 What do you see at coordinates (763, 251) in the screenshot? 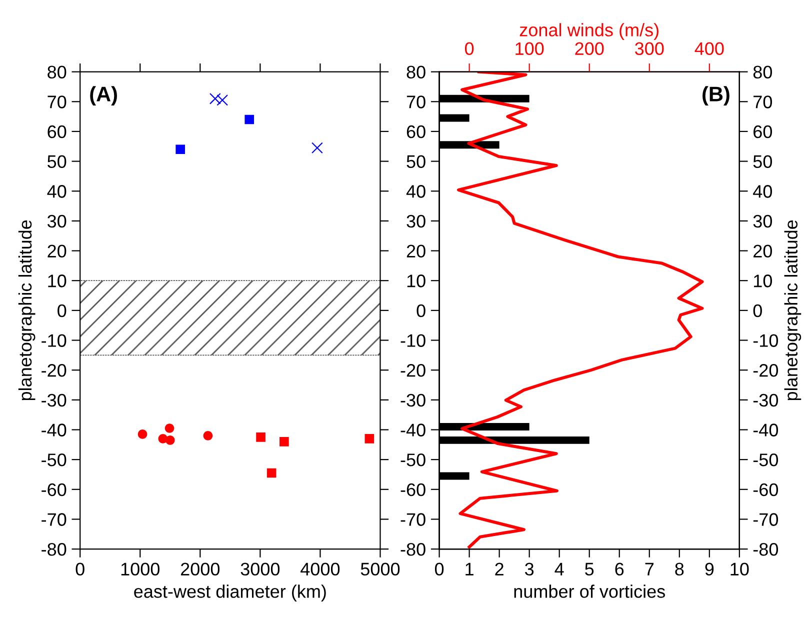
I see `y2-tick-label: 20` at bounding box center [763, 251].